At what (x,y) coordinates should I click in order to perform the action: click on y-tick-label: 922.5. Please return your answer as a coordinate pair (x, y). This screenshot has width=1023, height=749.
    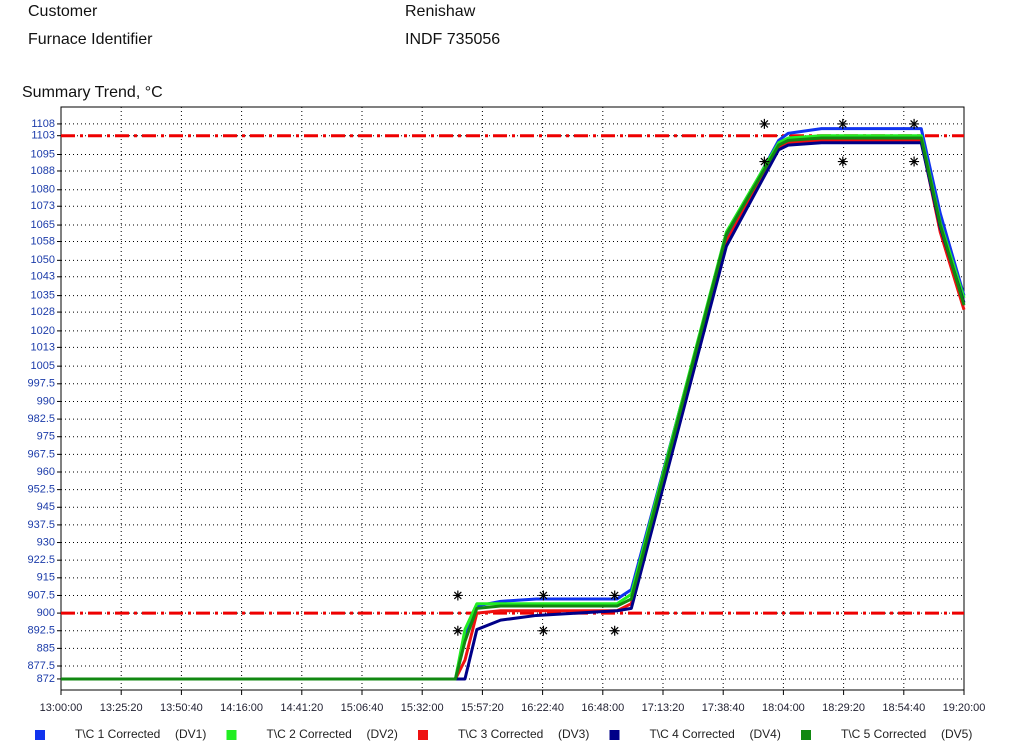
    Looking at the image, I should click on (41, 560).